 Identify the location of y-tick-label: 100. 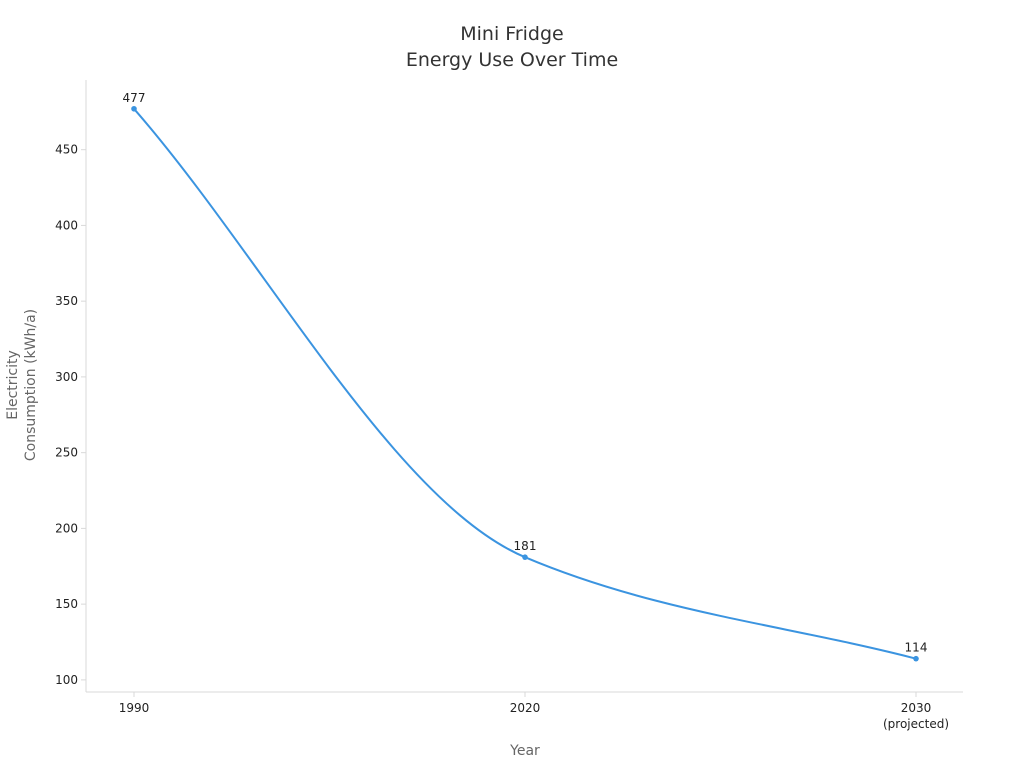
(66, 680).